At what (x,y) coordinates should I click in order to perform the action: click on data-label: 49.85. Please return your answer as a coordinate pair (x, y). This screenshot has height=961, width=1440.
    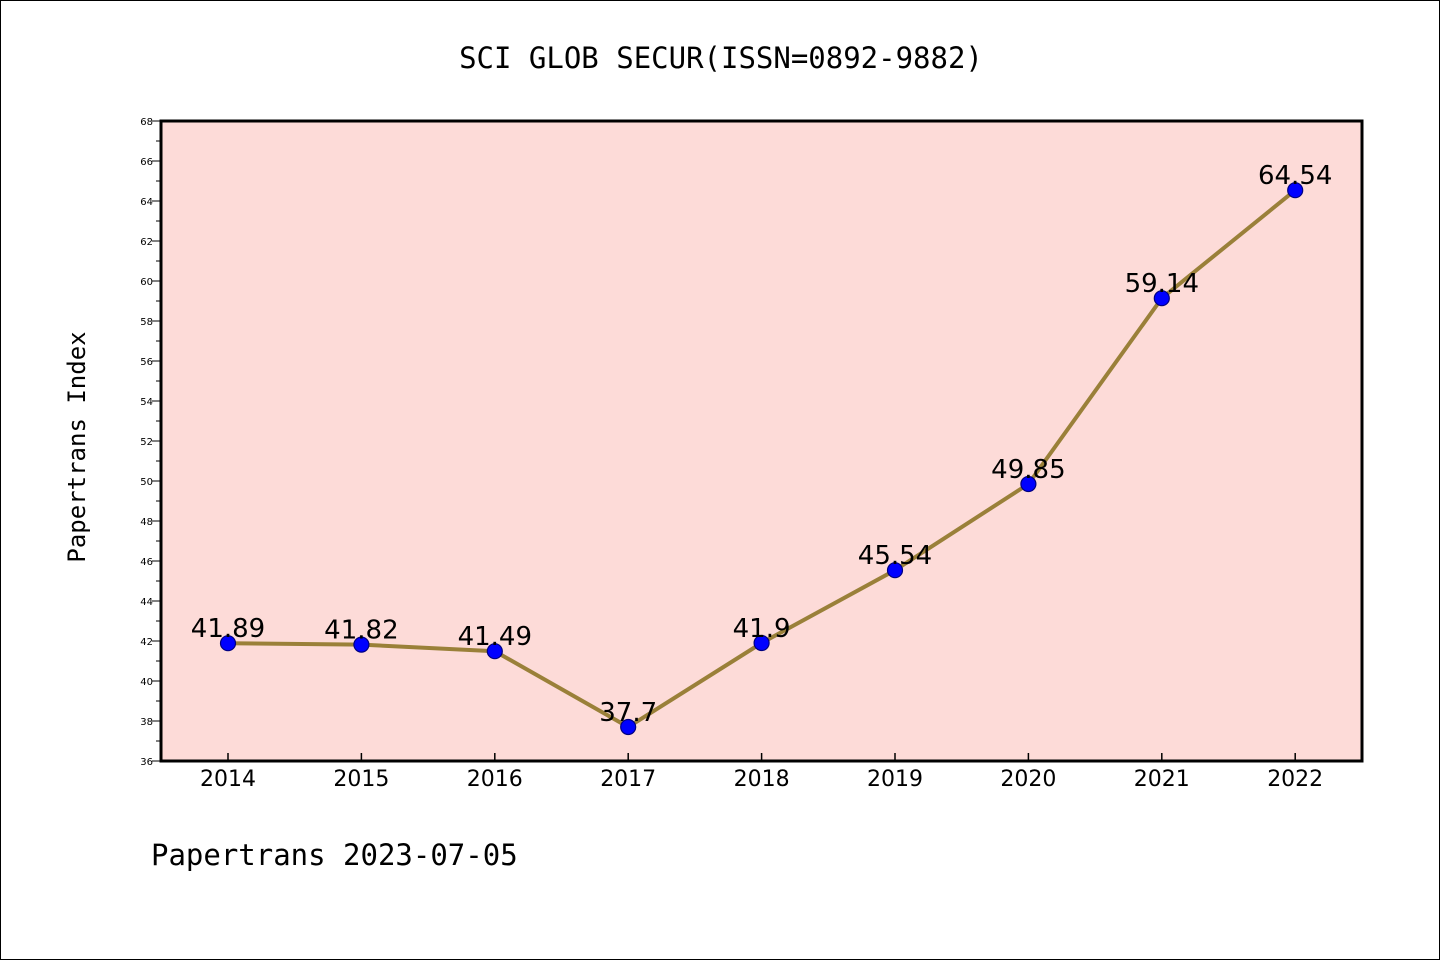
    Looking at the image, I should click on (1028, 470).